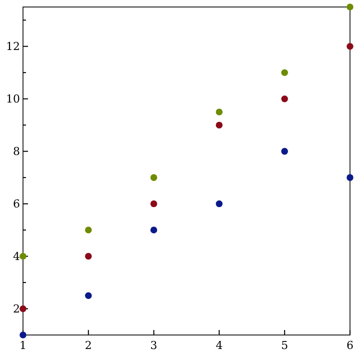  Describe the element at coordinates (16, 204) in the screenshot. I see `y-tick-label: 6` at that location.